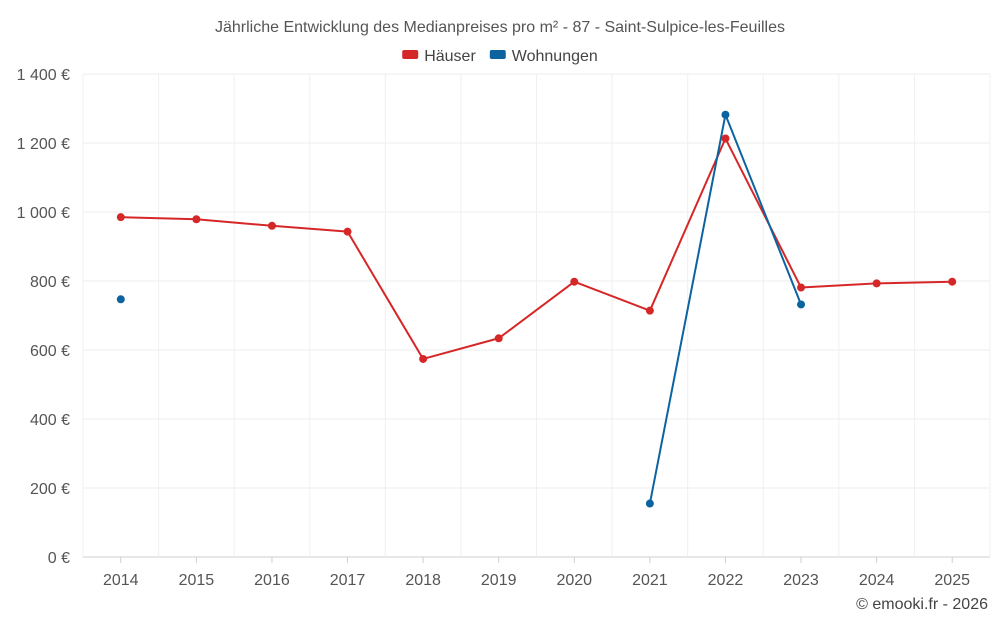  I want to click on series-line, so click(725, 308).